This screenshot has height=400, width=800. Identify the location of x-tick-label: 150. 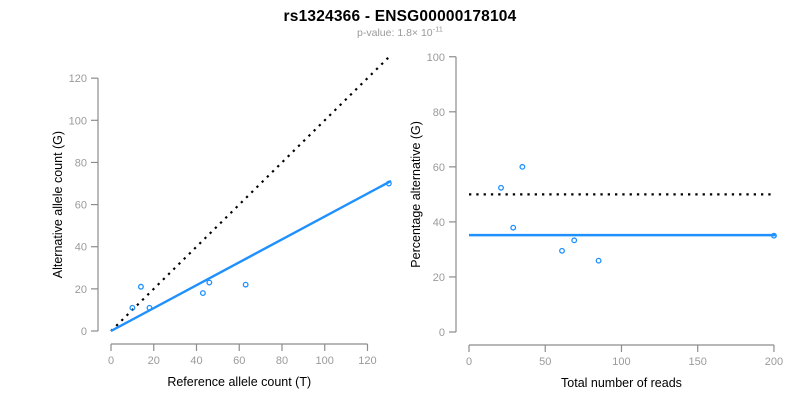
(698, 362).